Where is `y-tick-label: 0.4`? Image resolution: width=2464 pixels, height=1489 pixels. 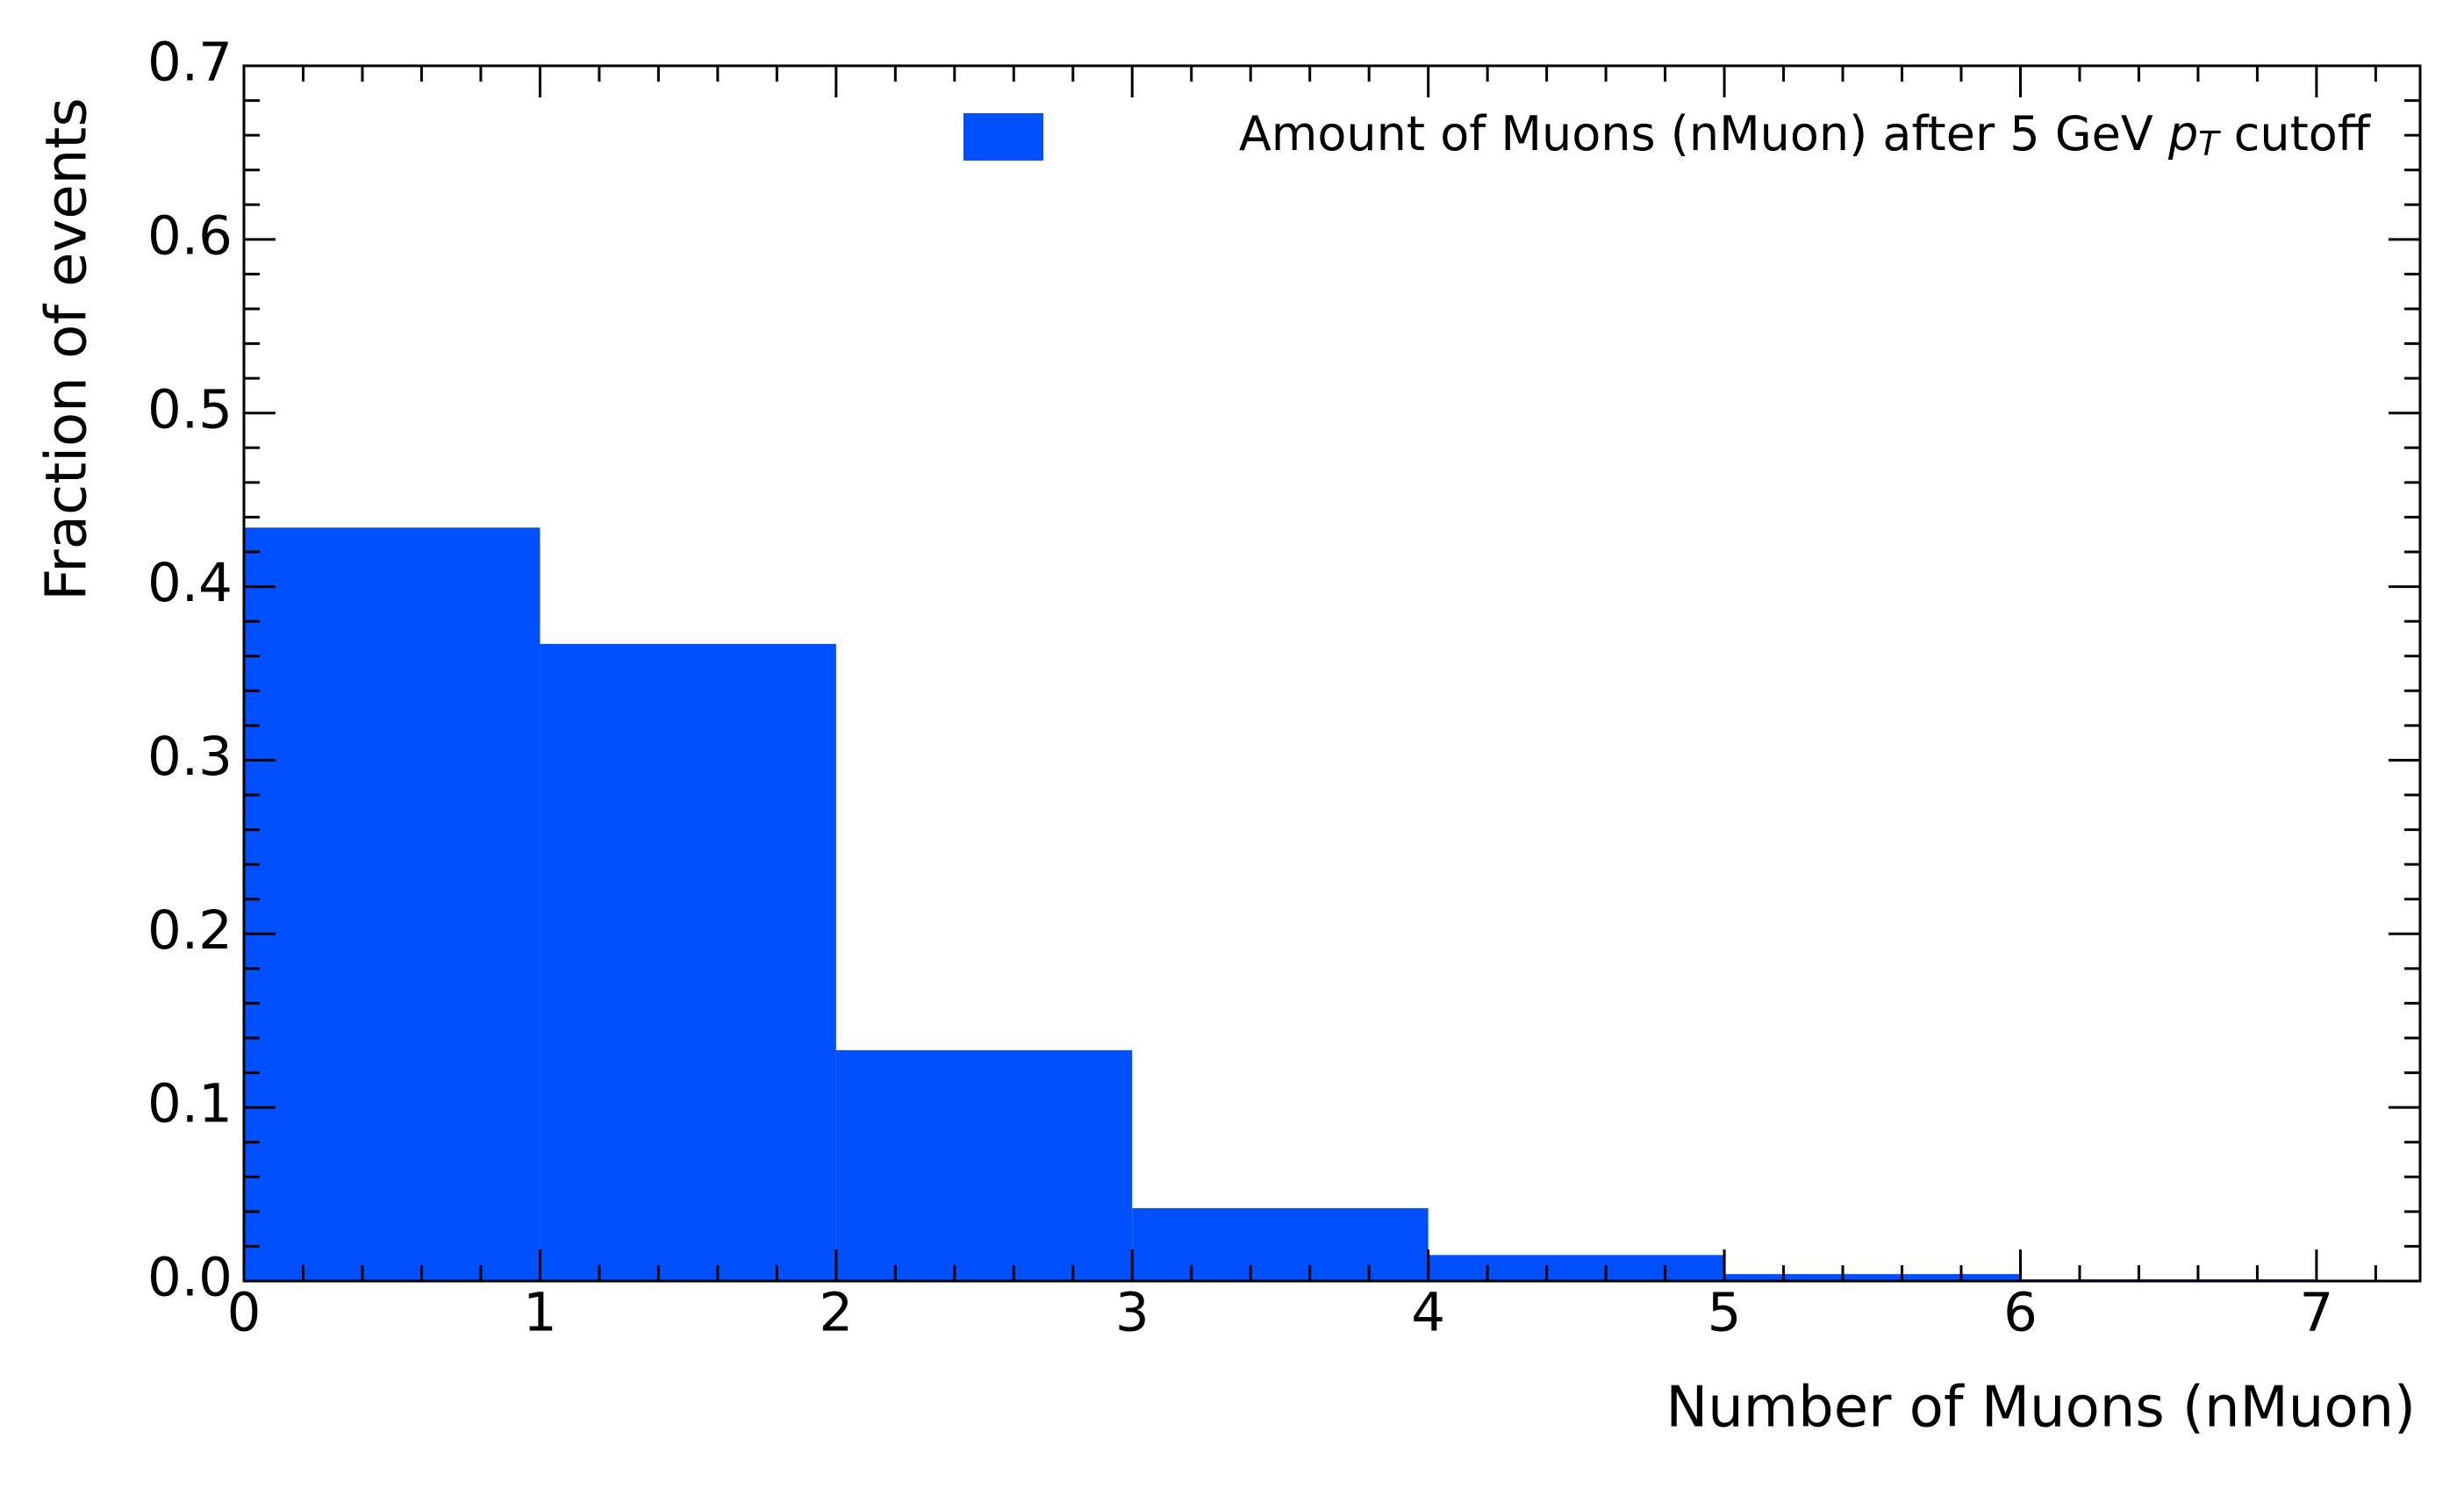
y-tick-label: 0.4 is located at coordinates (190, 583).